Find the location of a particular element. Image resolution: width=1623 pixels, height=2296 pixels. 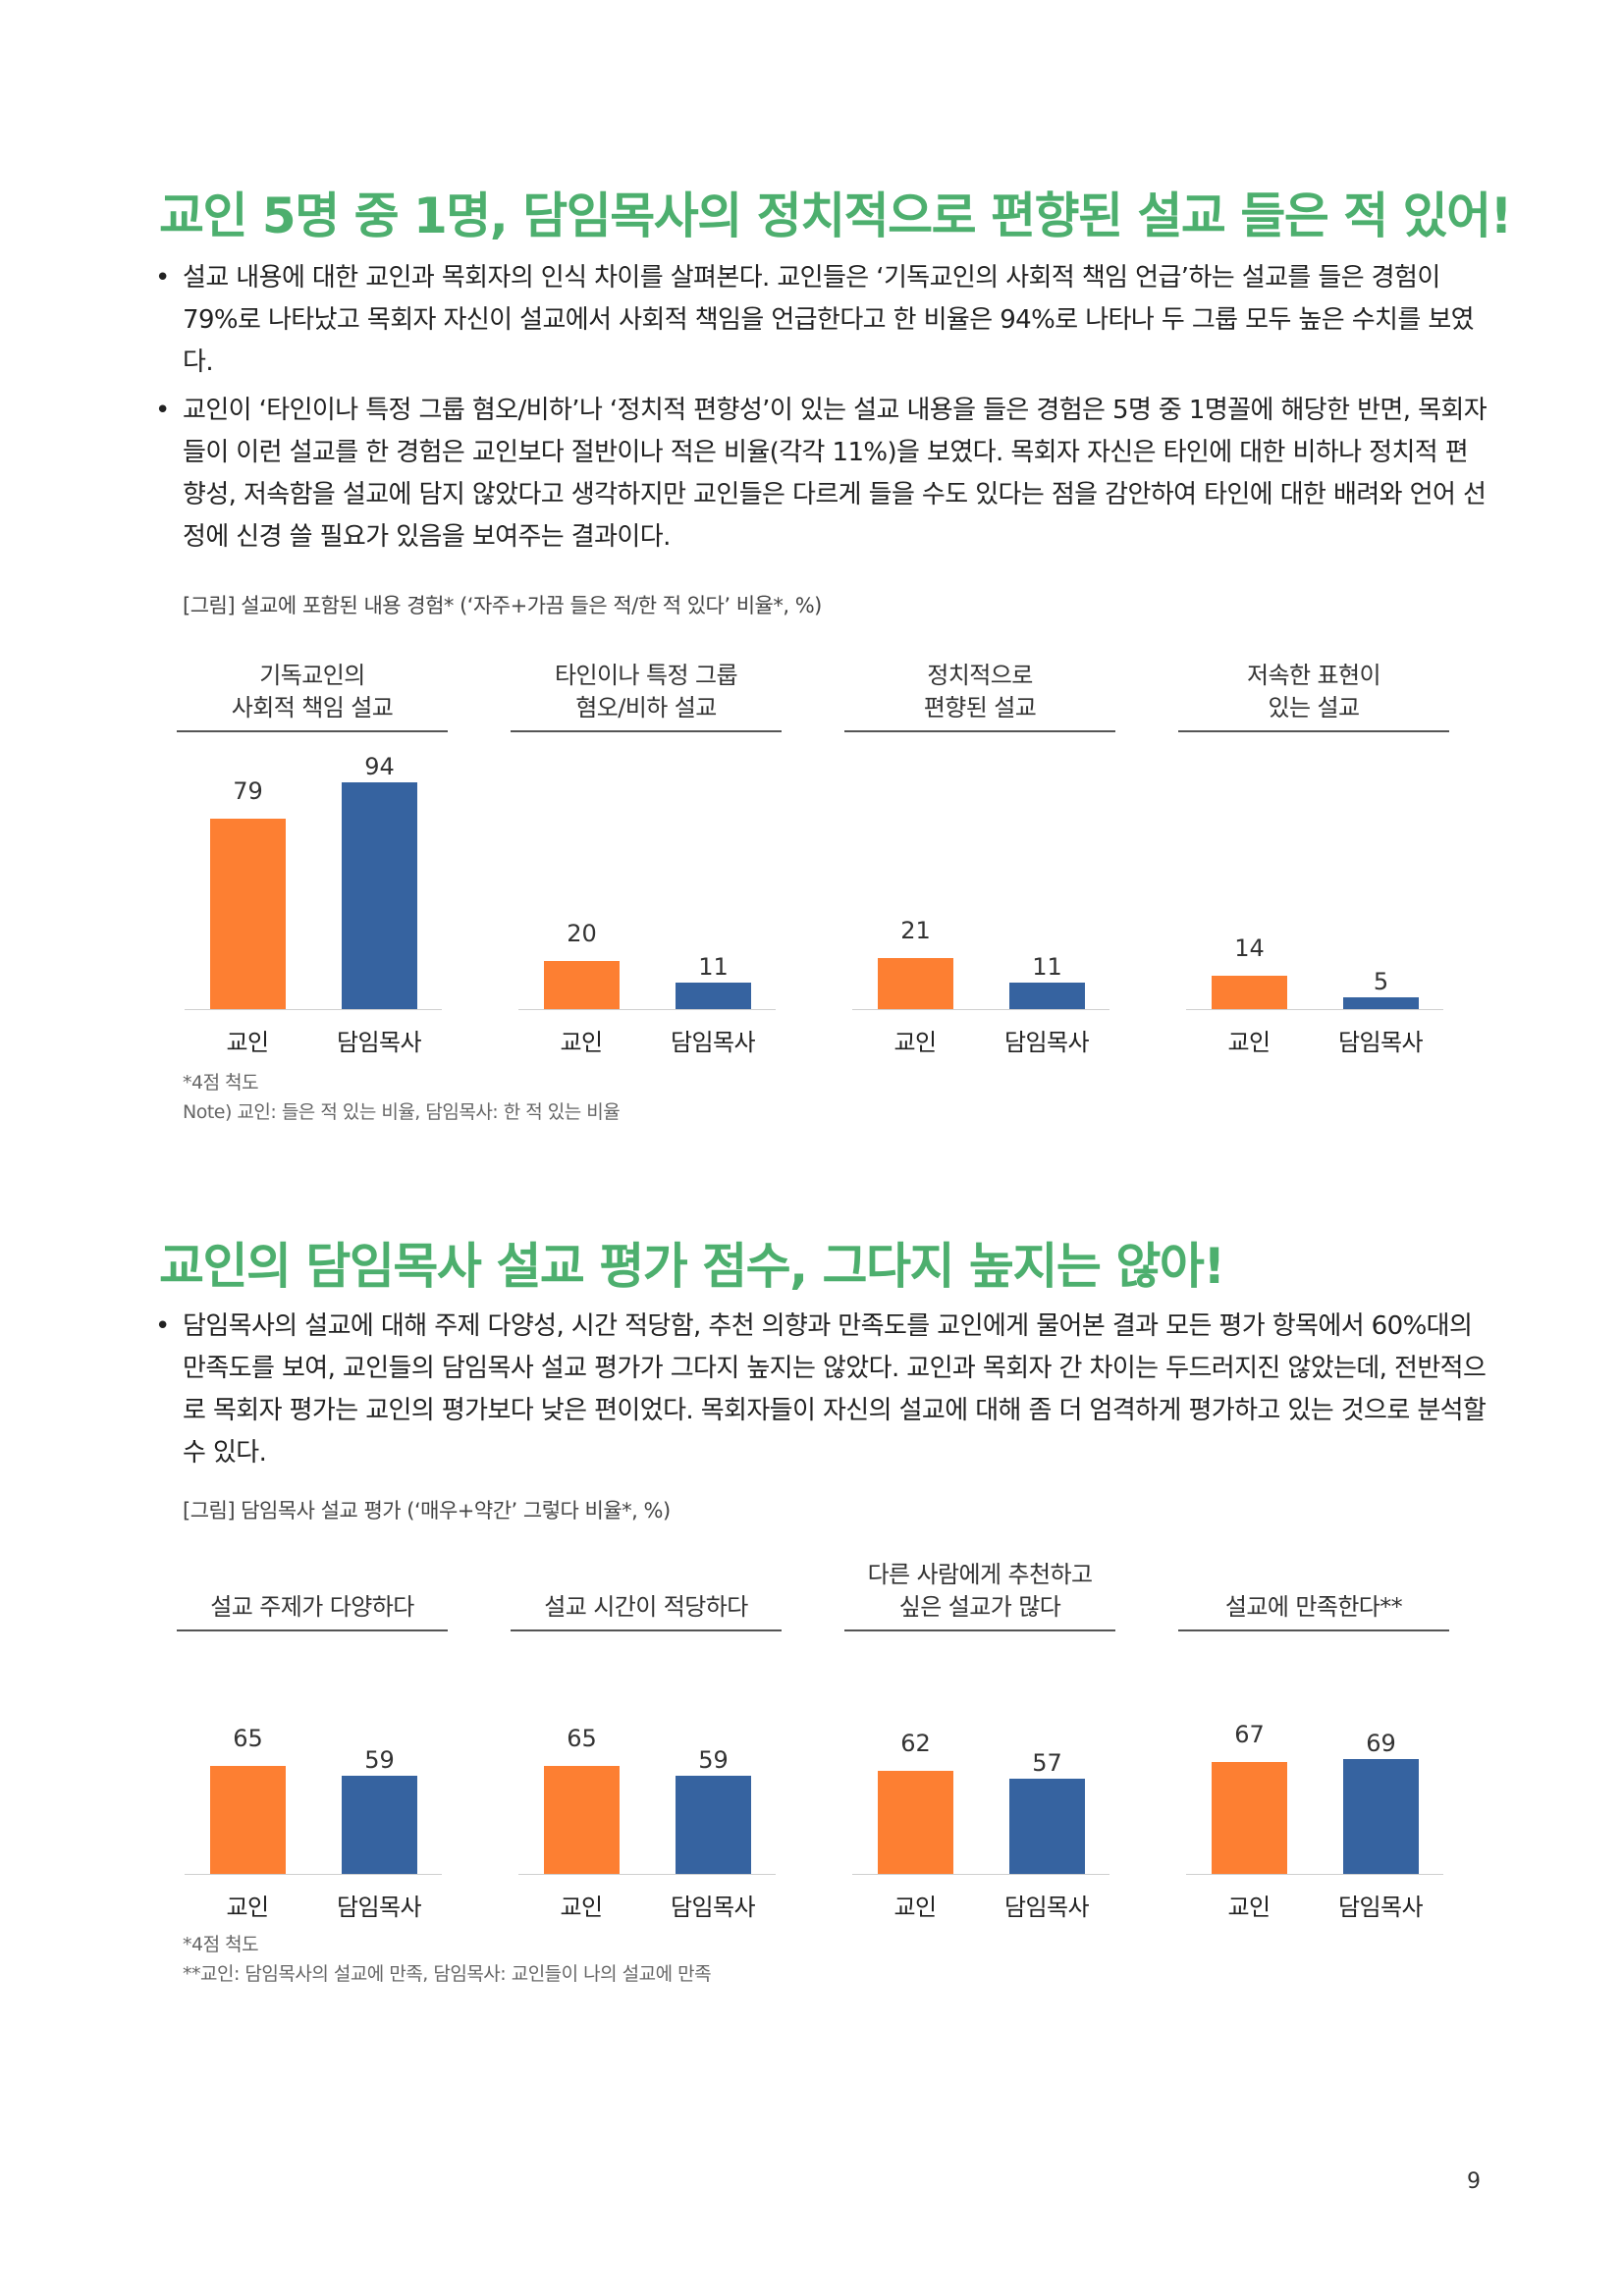

panel-title-line: 설교에 만족한다** is located at coordinates (1314, 1607).